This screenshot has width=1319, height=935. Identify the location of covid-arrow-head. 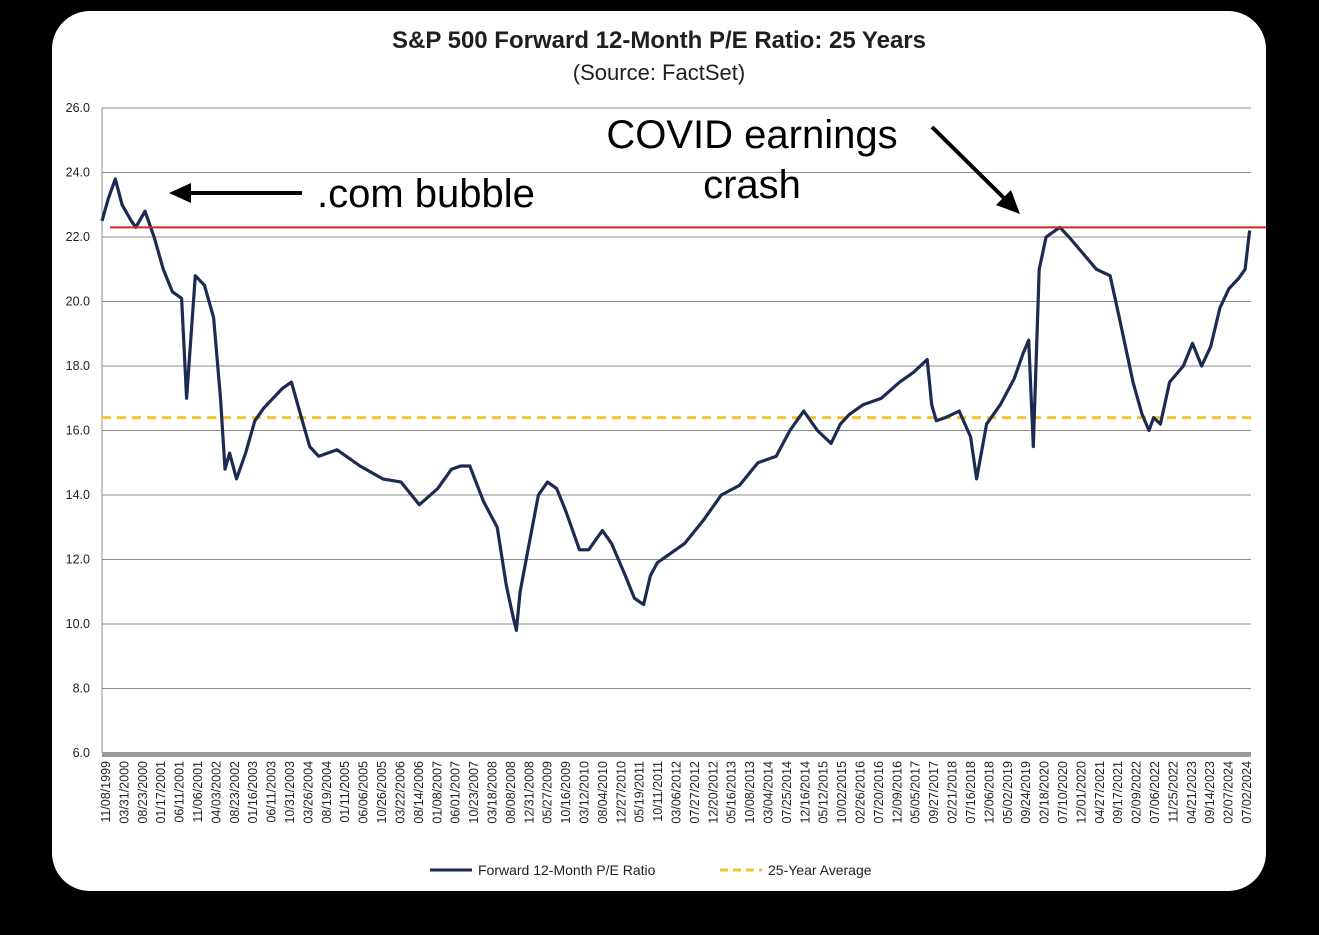
(1008, 202).